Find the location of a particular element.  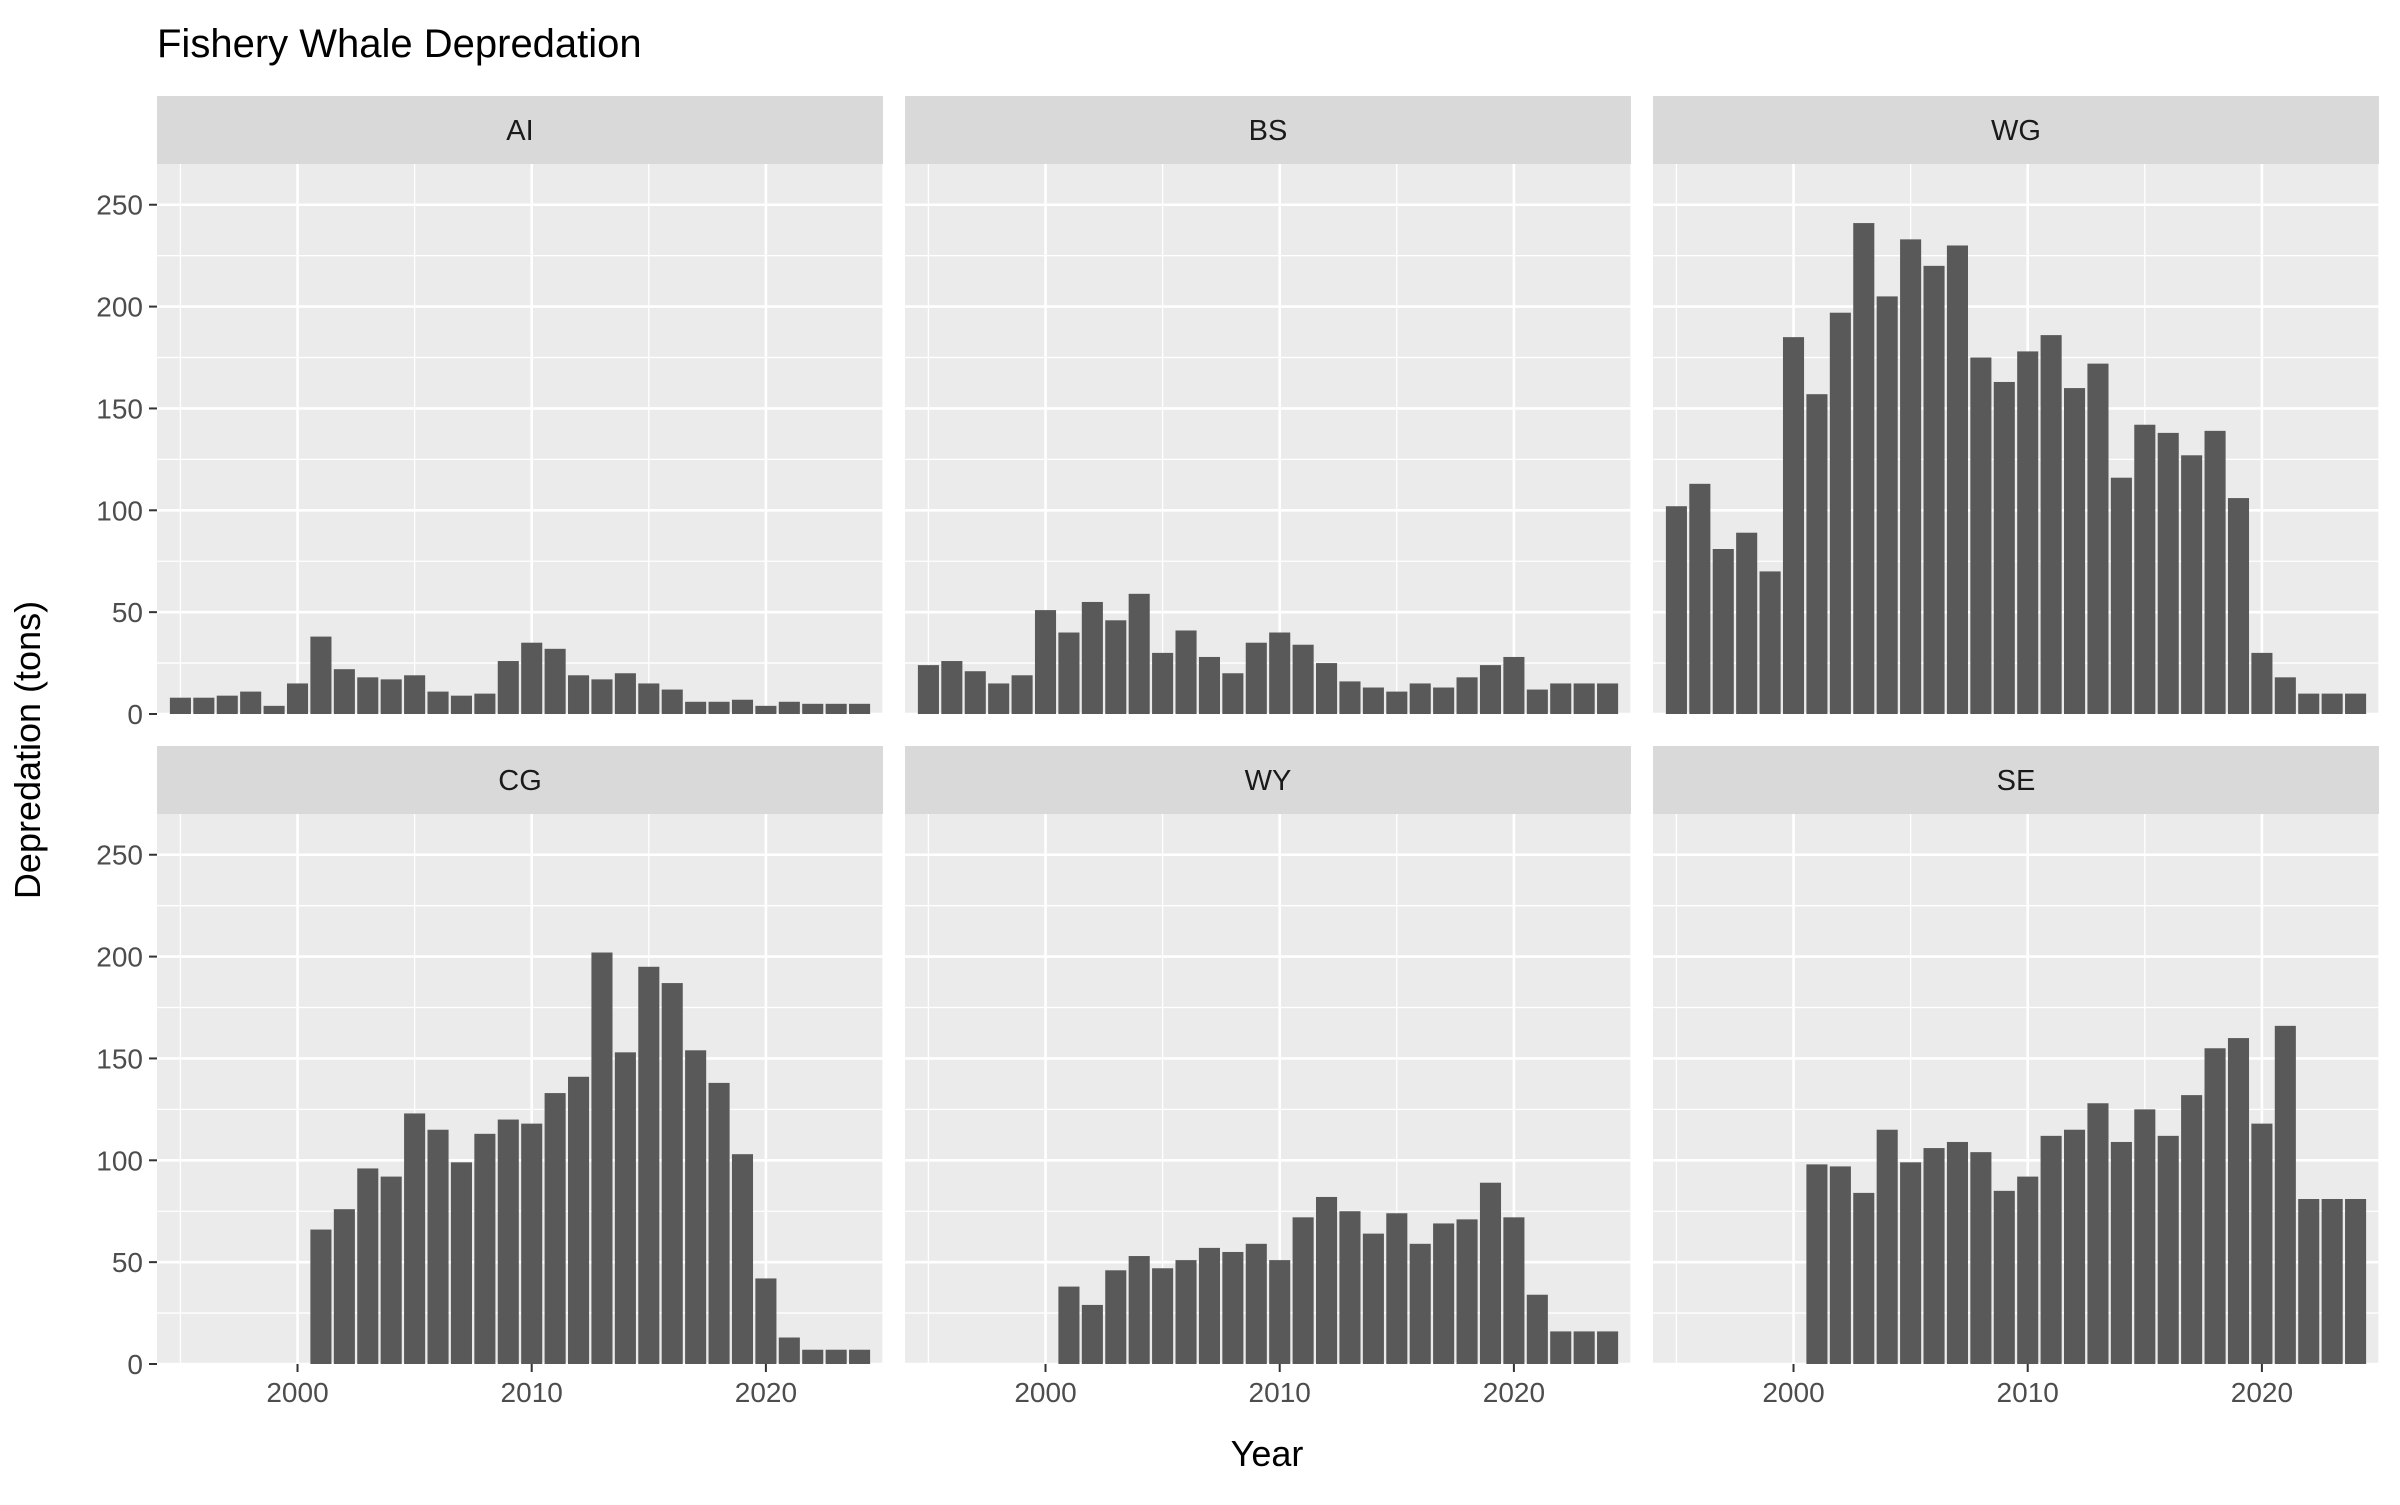

bar-bs-2003 is located at coordinates (1116, 667).